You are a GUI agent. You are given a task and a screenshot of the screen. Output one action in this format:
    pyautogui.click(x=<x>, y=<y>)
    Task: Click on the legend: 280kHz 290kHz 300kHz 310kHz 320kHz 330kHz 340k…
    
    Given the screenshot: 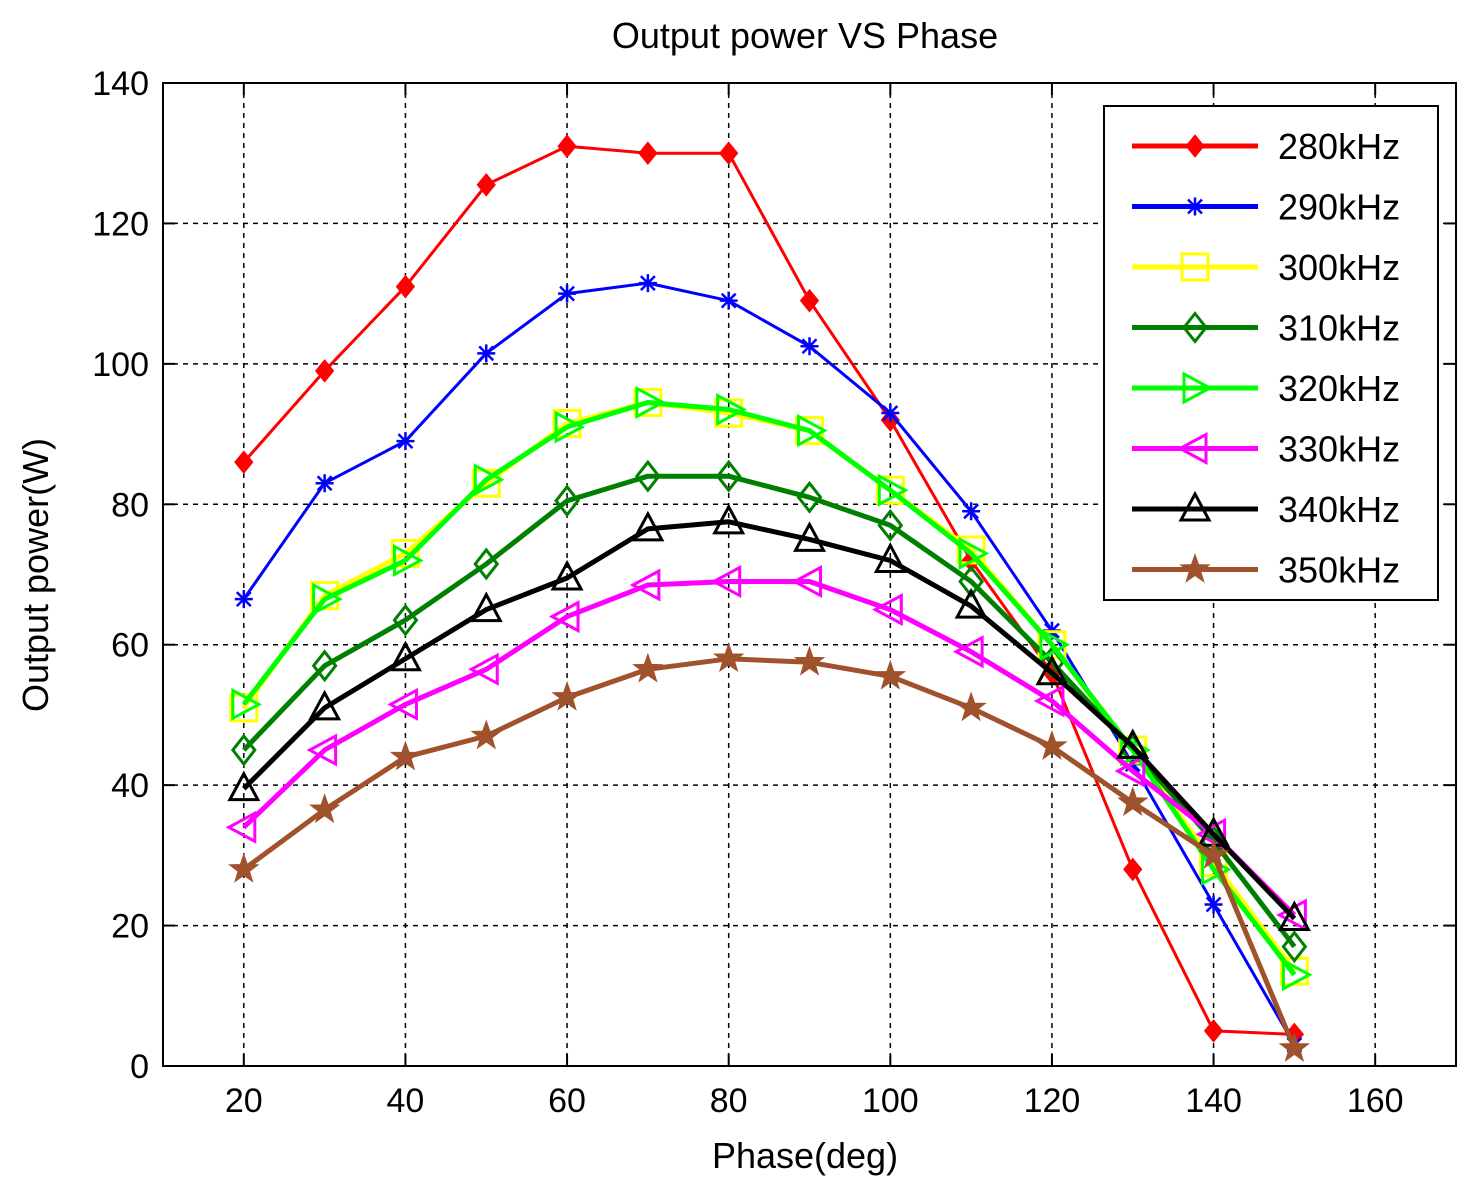 What is the action you would take?
    pyautogui.click(x=1271, y=353)
    